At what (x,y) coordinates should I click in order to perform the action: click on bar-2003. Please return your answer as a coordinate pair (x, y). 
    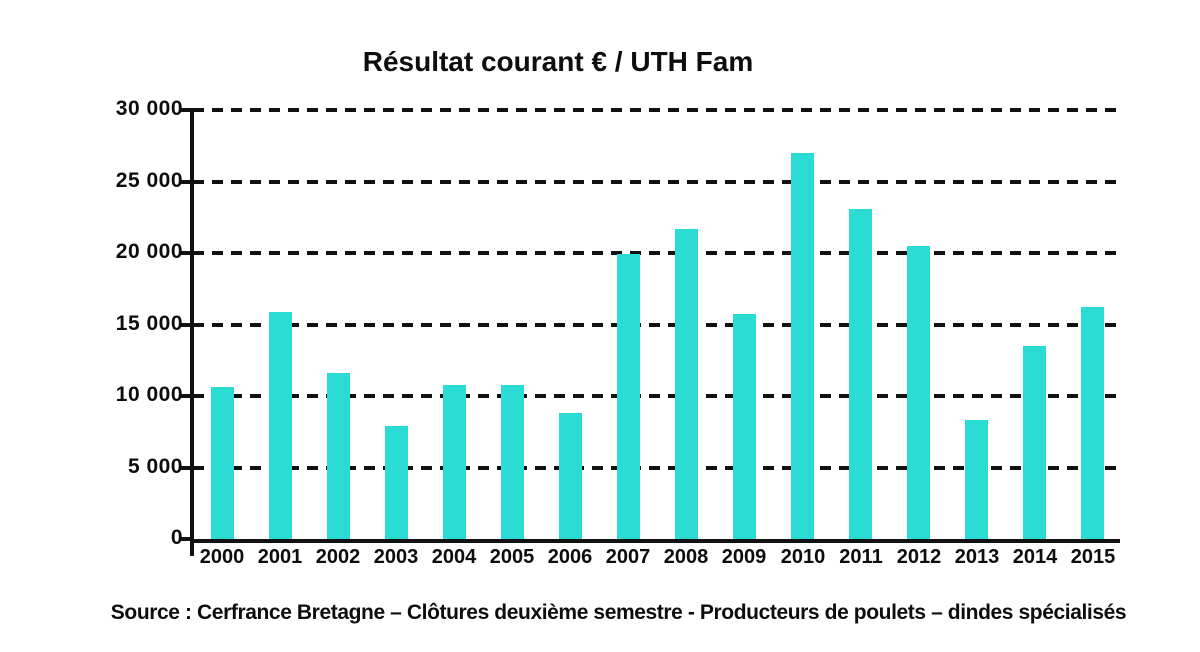
    Looking at the image, I should click on (396, 482).